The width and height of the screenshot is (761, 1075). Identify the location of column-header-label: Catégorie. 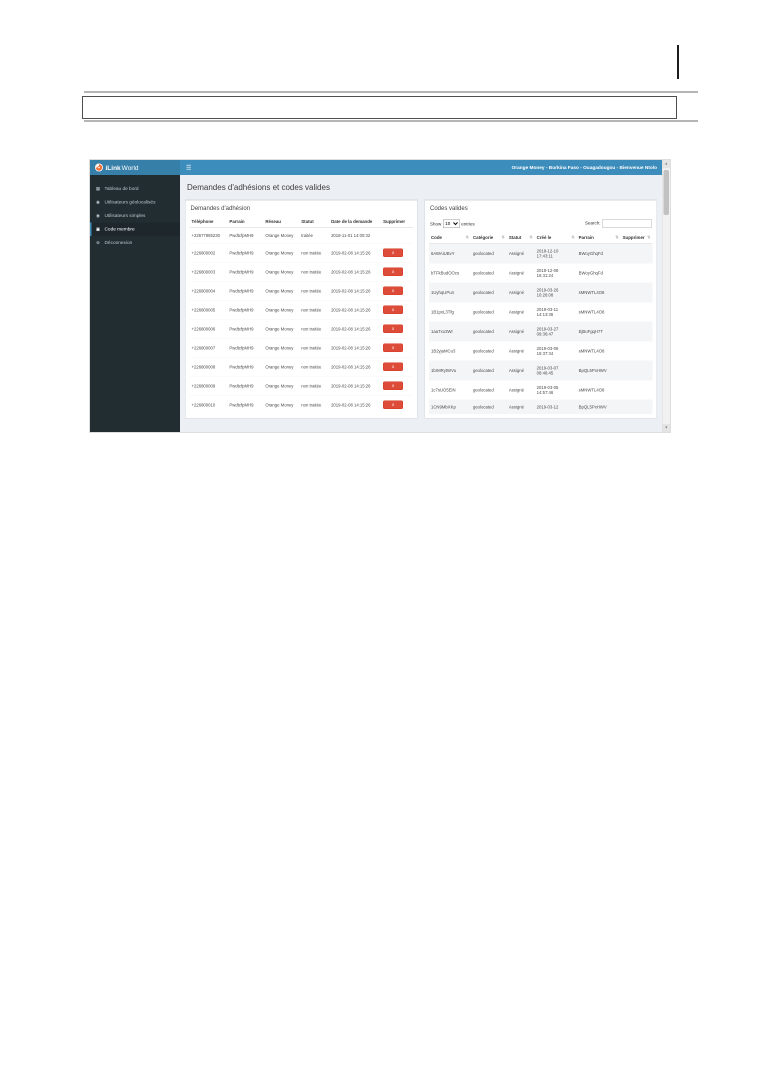
(483, 237).